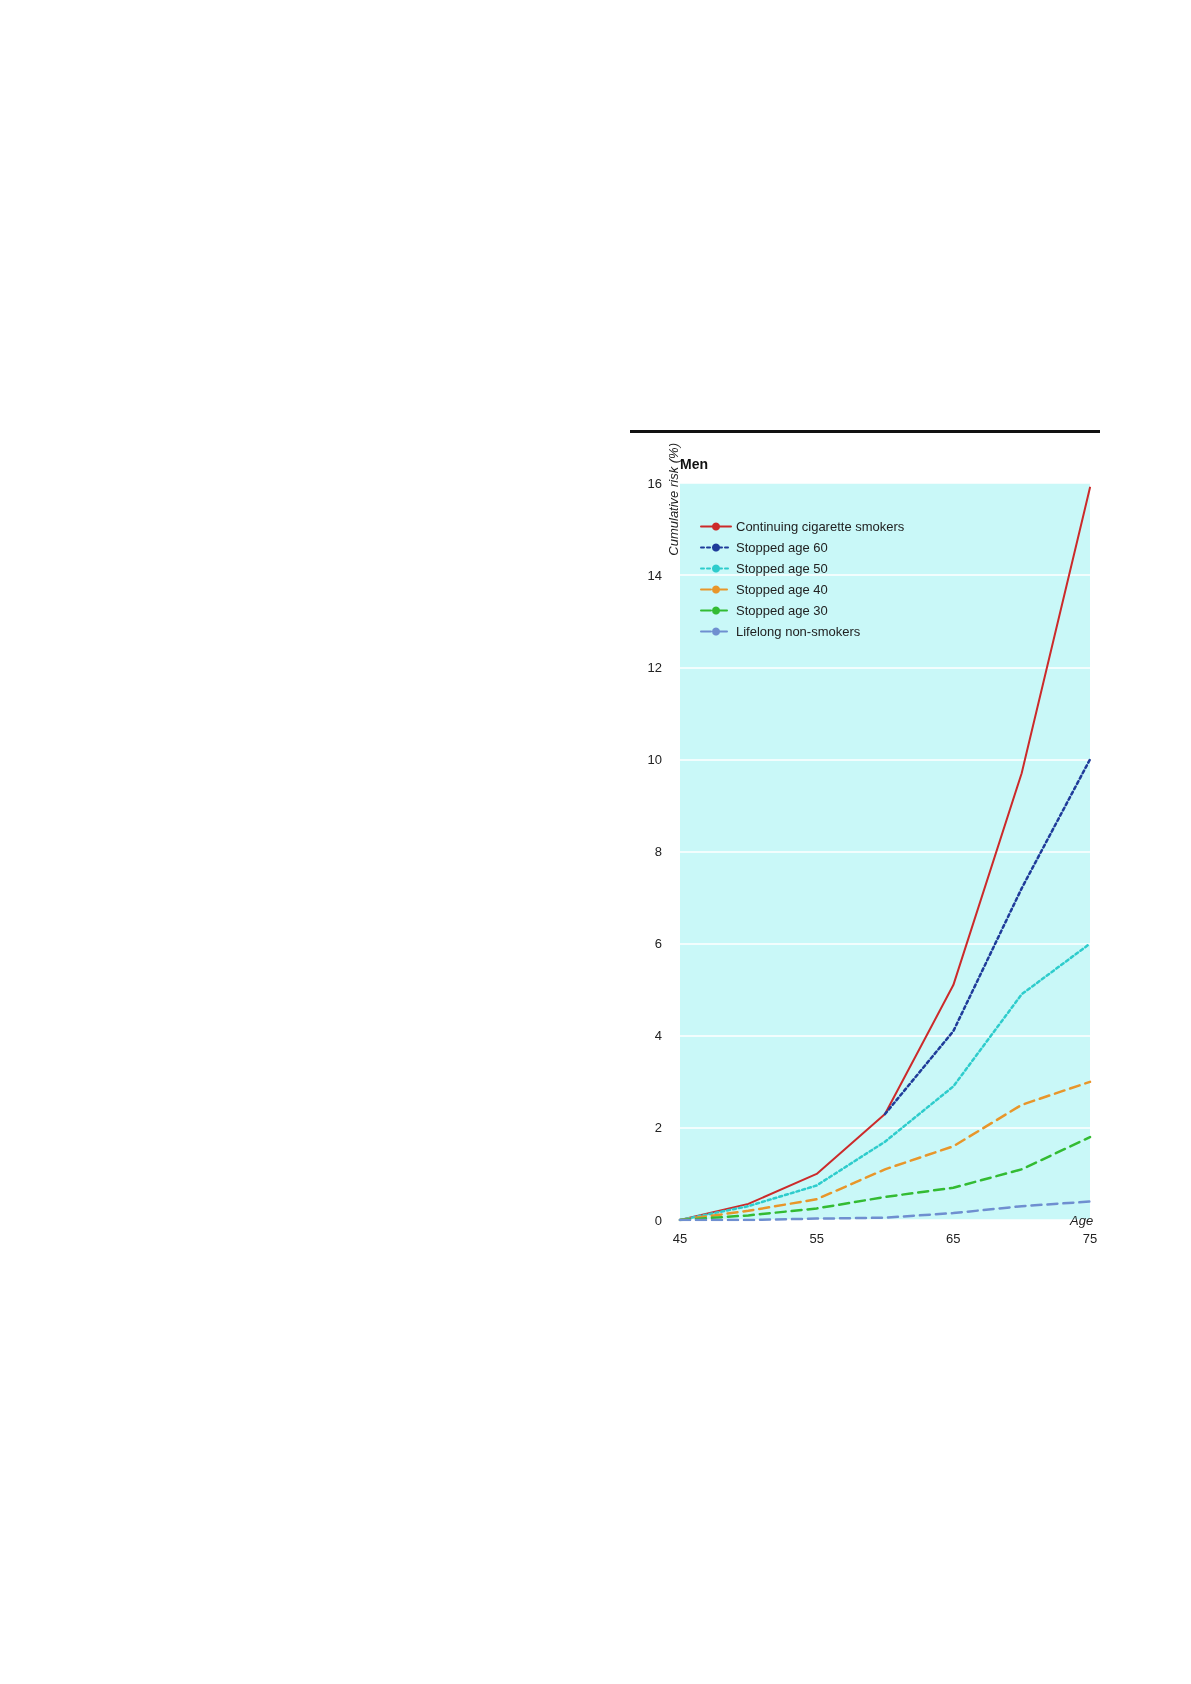  I want to click on x-tick-label: 45, so click(680, 1238).